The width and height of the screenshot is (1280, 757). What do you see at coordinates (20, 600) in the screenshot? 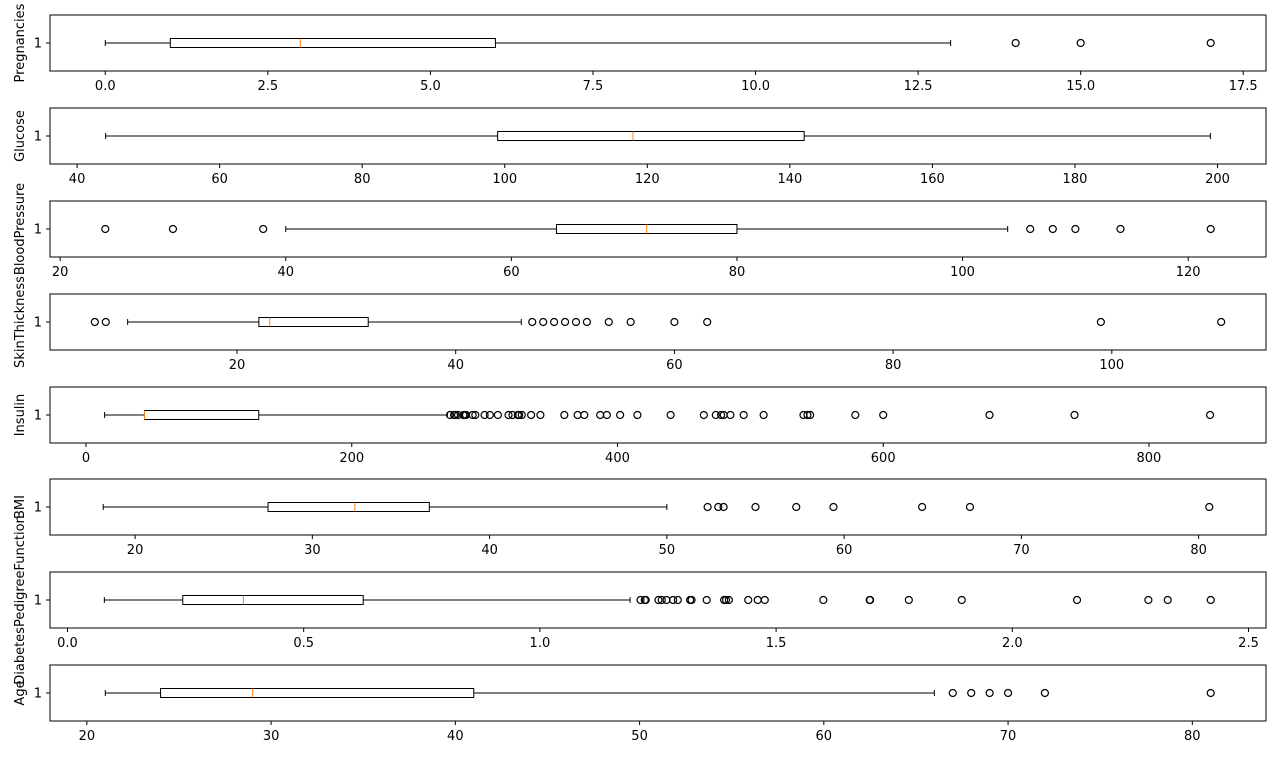
I see `y-axis-label: DiabetesPedigreeFunction` at bounding box center [20, 600].